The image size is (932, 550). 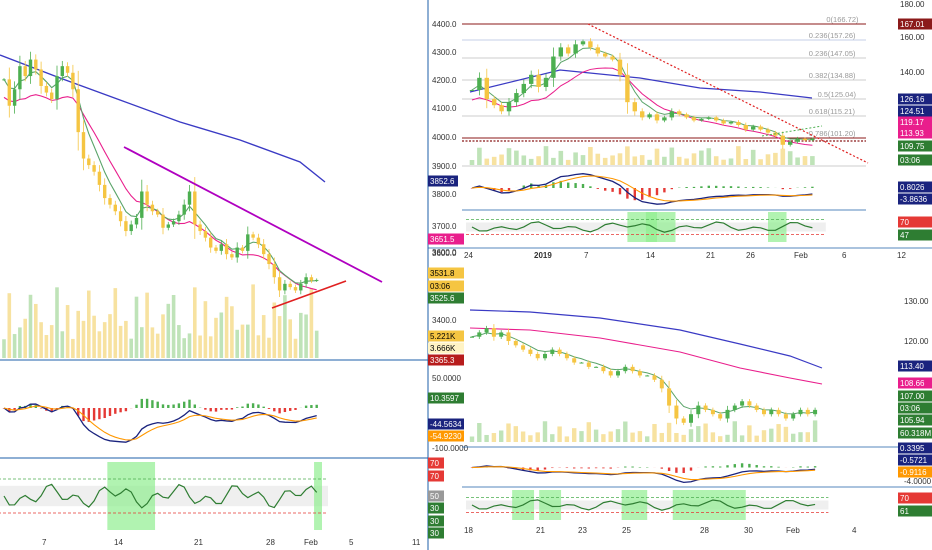 What do you see at coordinates (44, 542) in the screenshot?
I see `left-x-tick: 7` at bounding box center [44, 542].